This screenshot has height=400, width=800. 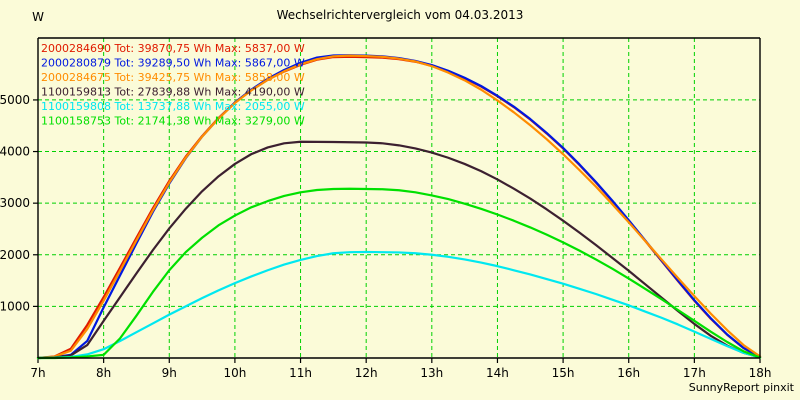 I want to click on x-tick-label: 7h, so click(x=37, y=373).